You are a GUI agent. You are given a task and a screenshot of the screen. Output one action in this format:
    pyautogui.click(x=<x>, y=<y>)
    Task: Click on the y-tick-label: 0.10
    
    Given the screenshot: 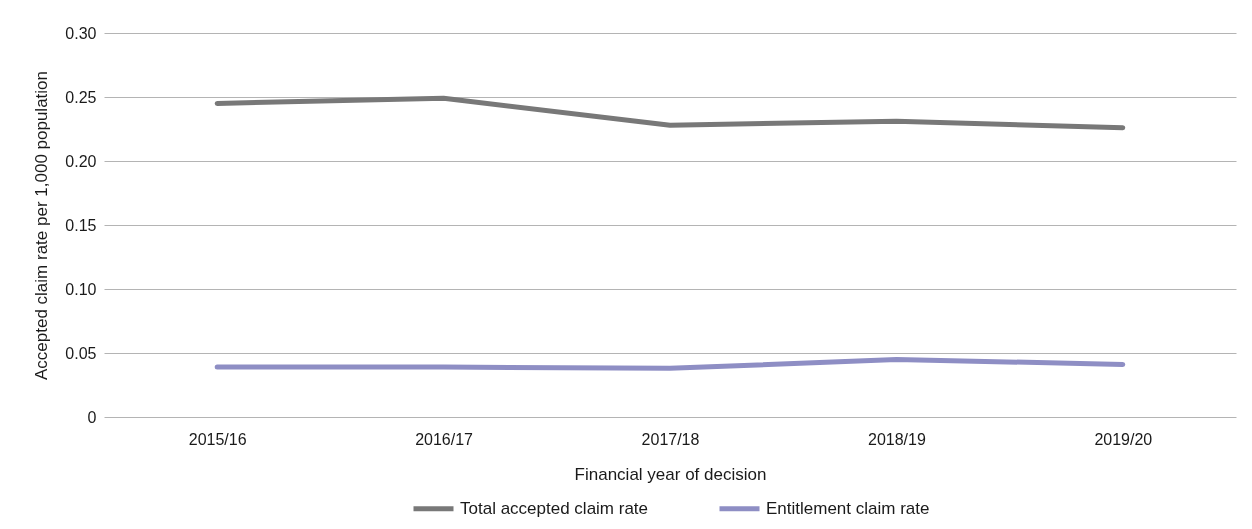 What is the action you would take?
    pyautogui.click(x=81, y=289)
    